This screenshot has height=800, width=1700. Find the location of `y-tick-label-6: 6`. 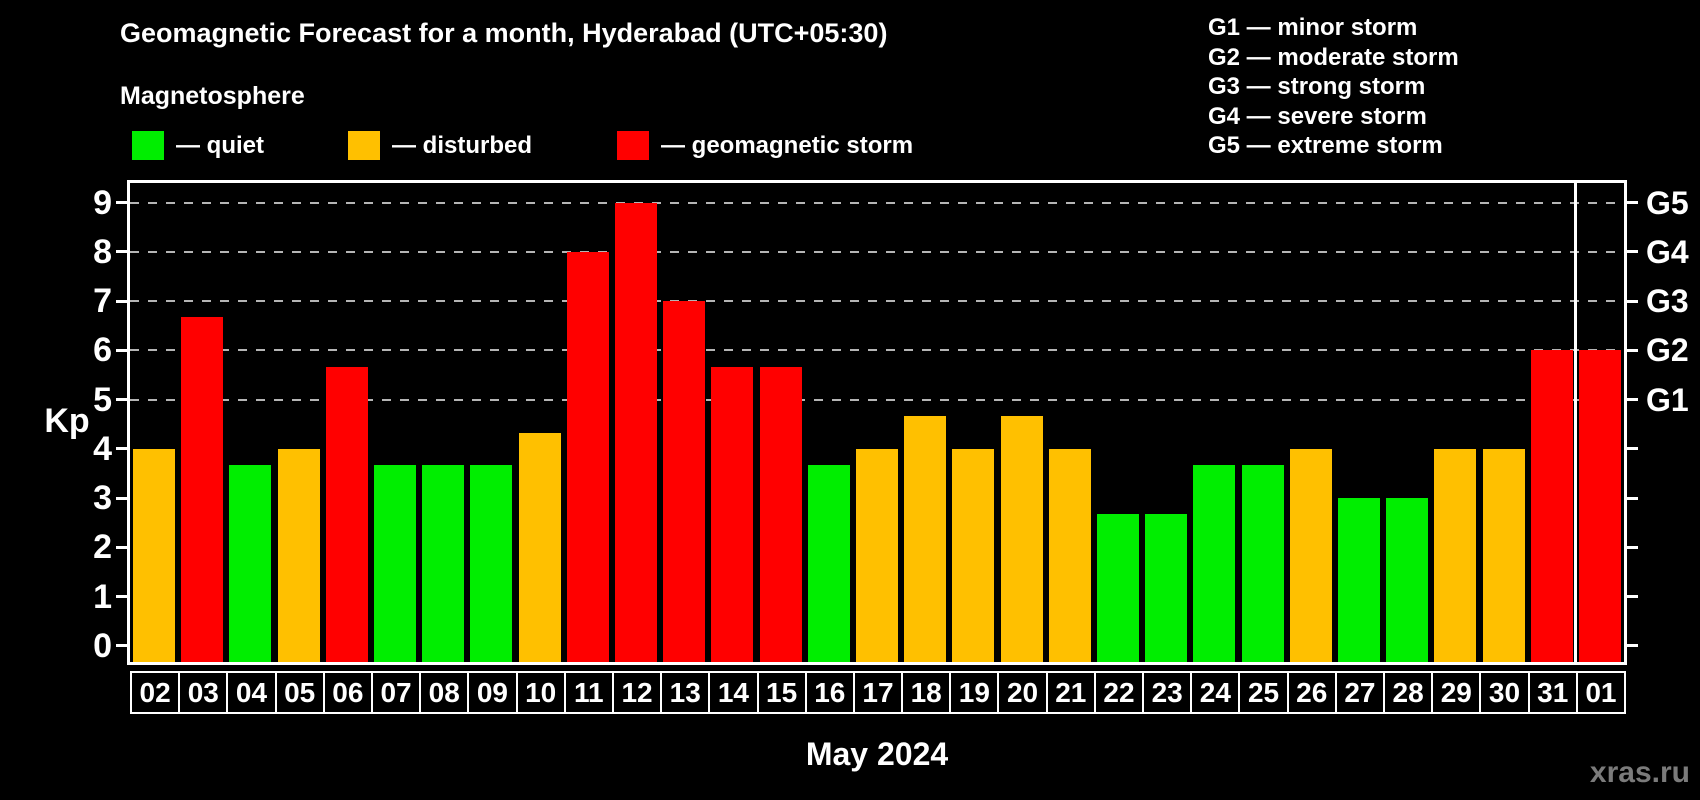

y-tick-label-6: 6 is located at coordinates (102, 350).